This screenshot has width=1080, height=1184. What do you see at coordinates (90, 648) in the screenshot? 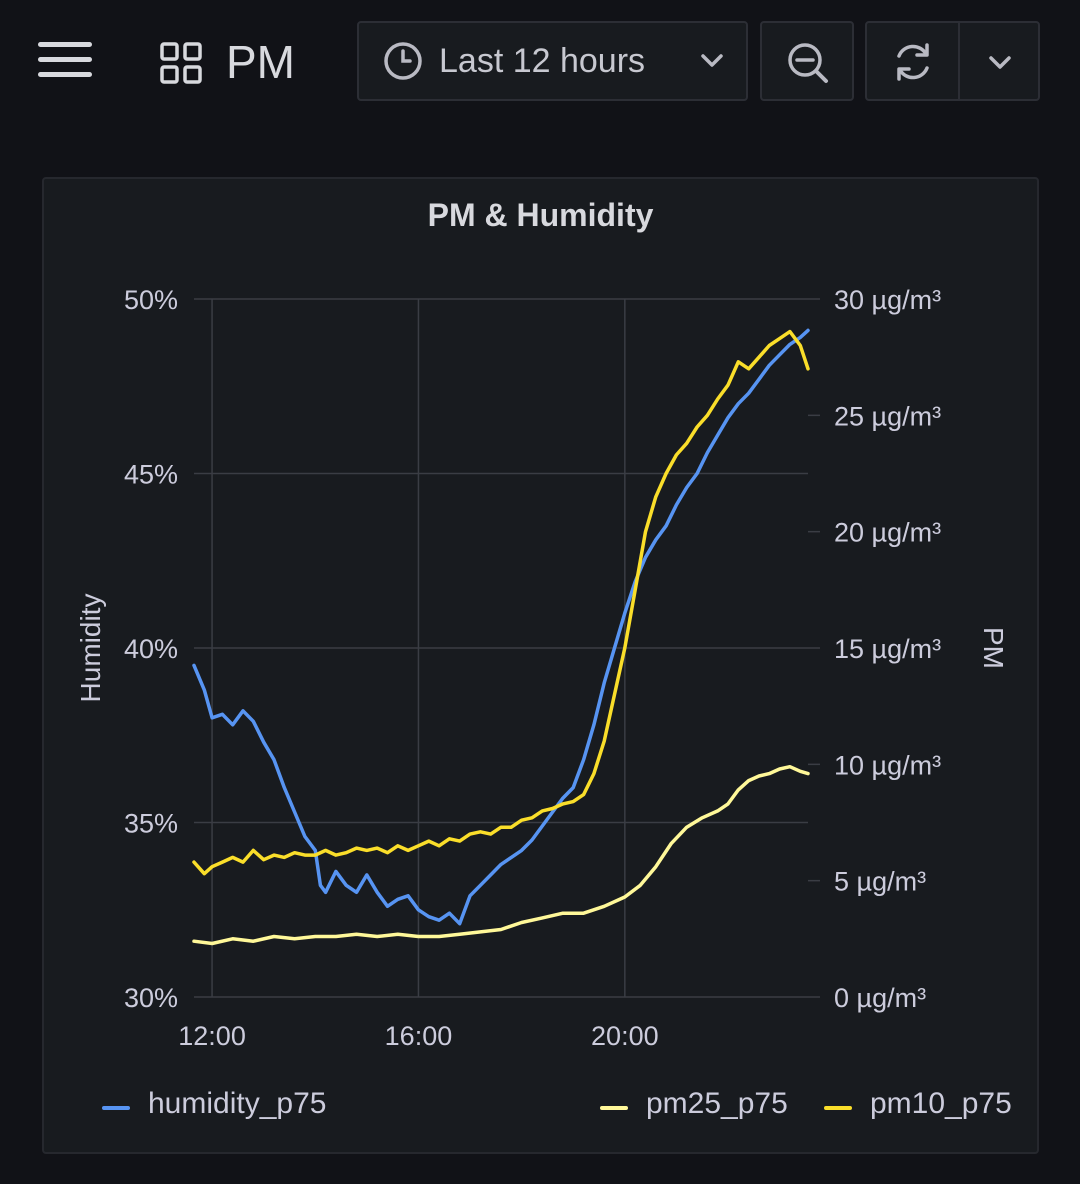
I see `y-left-axis-label: Humidity` at bounding box center [90, 648].